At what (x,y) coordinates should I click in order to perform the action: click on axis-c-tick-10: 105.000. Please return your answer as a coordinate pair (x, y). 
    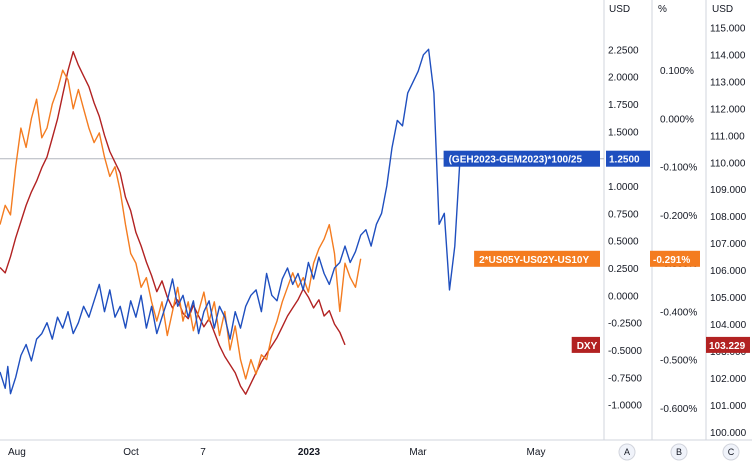
    Looking at the image, I should click on (728, 298).